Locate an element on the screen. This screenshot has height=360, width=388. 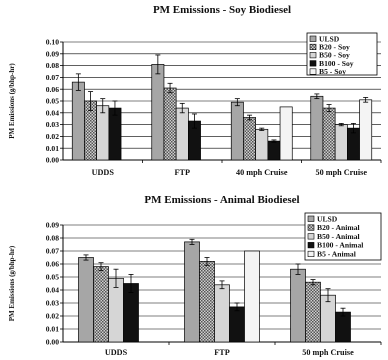
legend-label: B100 - Soy is located at coordinates (336, 63).